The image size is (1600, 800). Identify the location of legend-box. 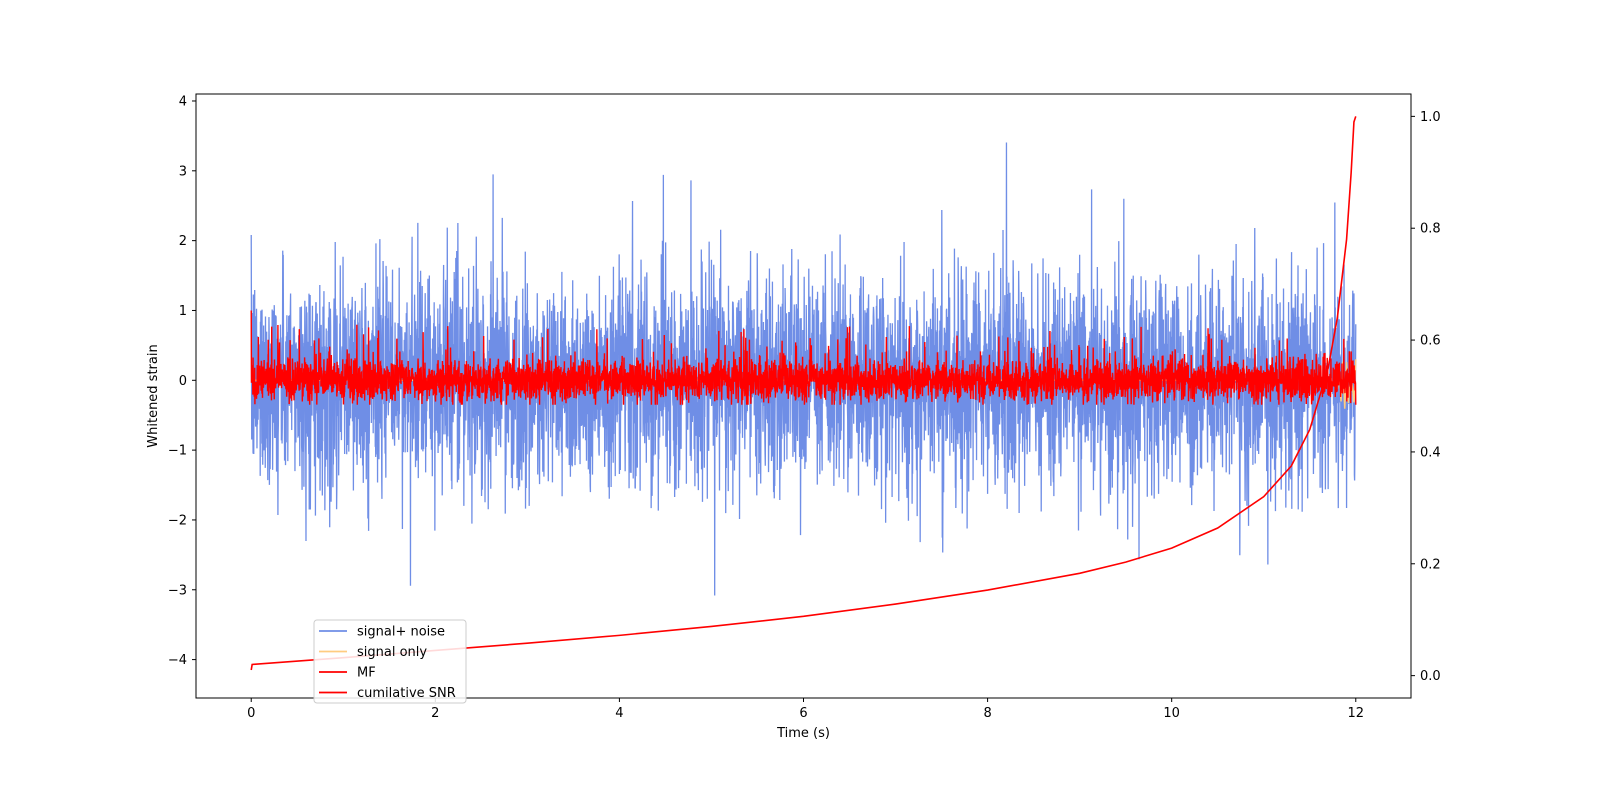
(390, 661).